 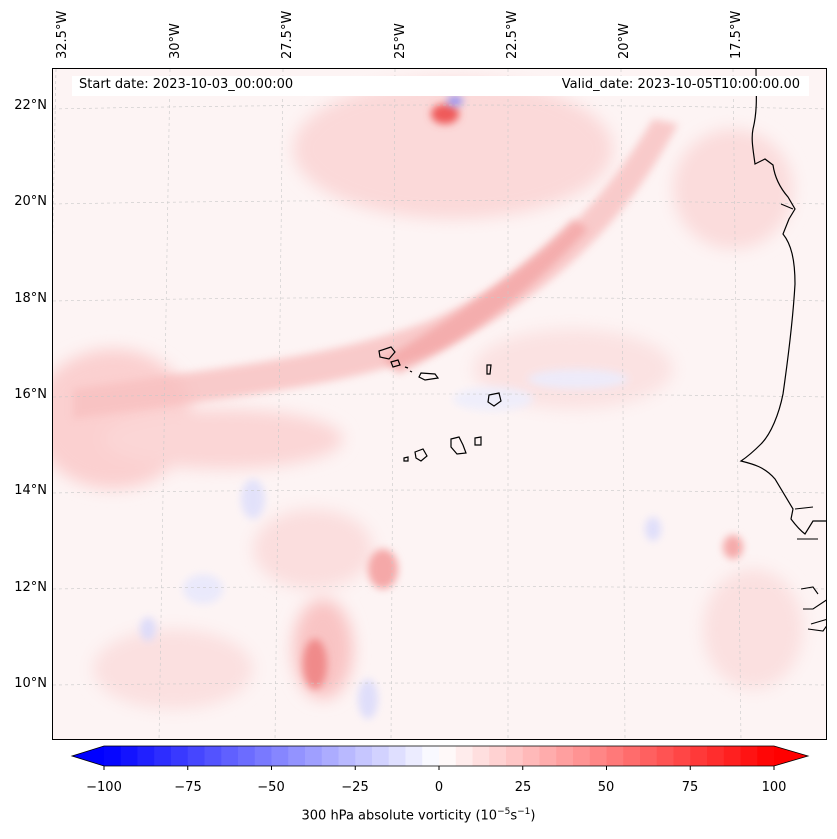 I want to click on lon-tick-label: 30°W, so click(x=175, y=41).